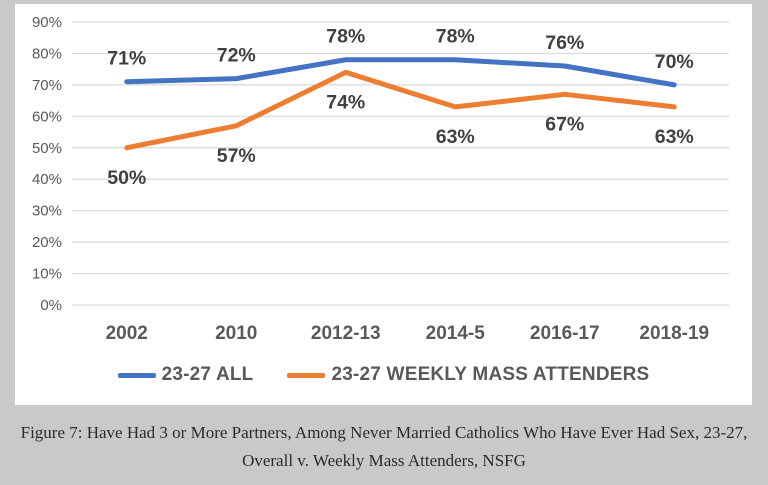 Image resolution: width=768 pixels, height=485 pixels. I want to click on svg-text: 2018-19, so click(674, 333).